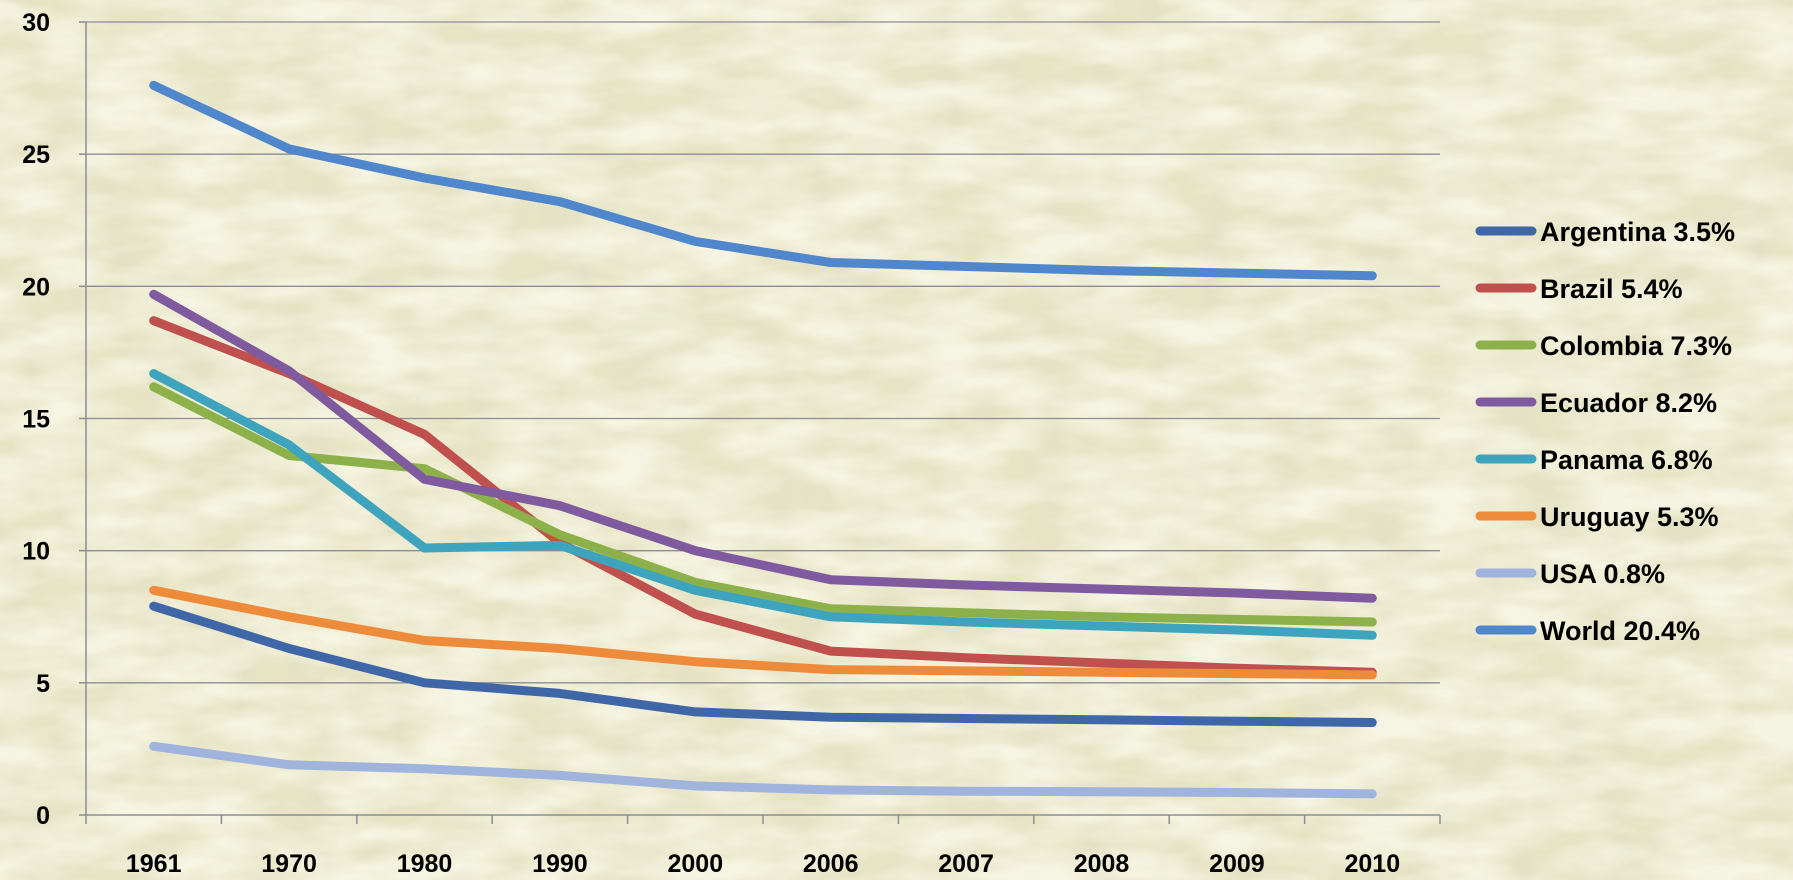 Image resolution: width=1793 pixels, height=880 pixels. What do you see at coordinates (1626, 460) in the screenshot?
I see `legend-label-panama: Panama 6.8%` at bounding box center [1626, 460].